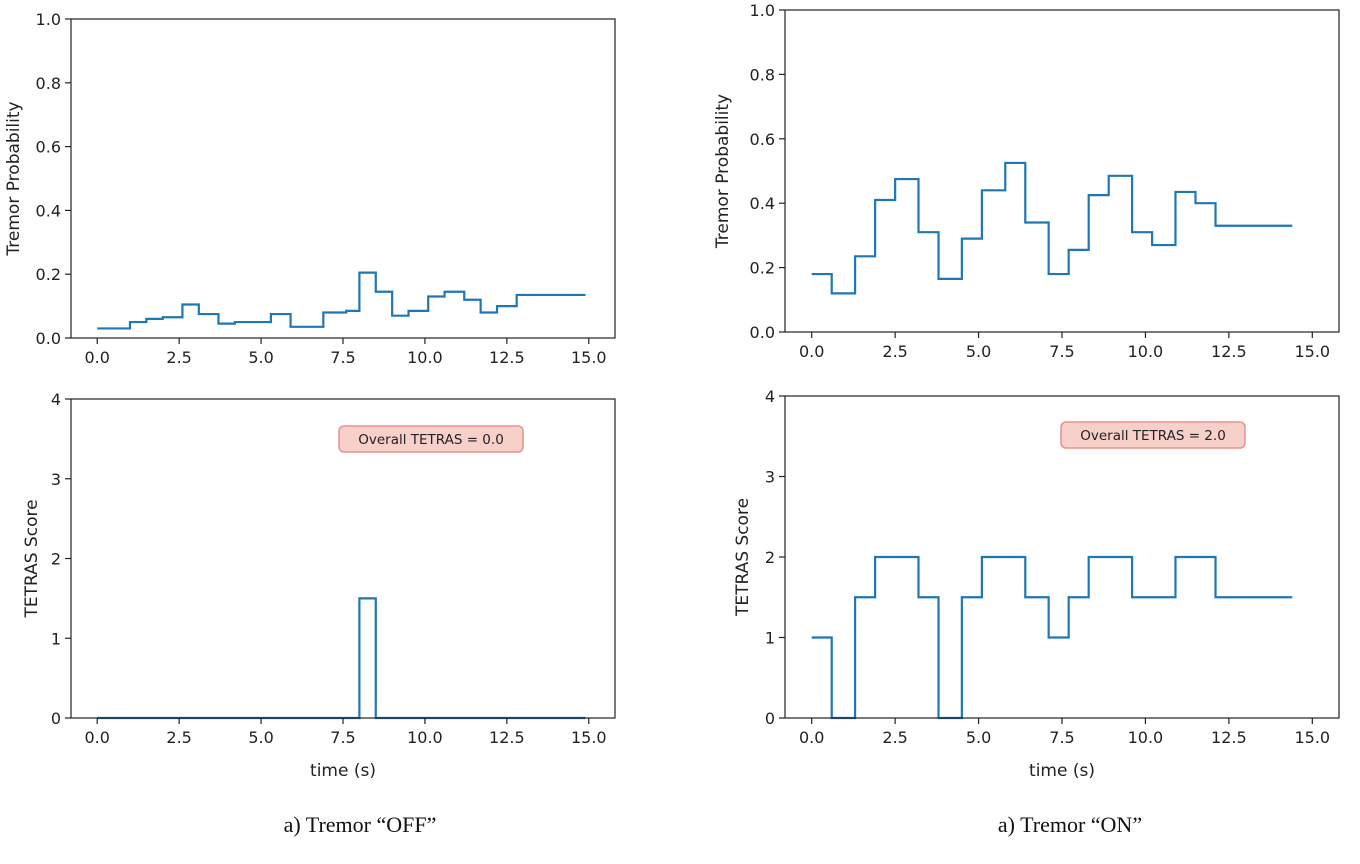  Describe the element at coordinates (1062, 771) in the screenshot. I see `on-tetras-xlabel: time (s)` at that location.